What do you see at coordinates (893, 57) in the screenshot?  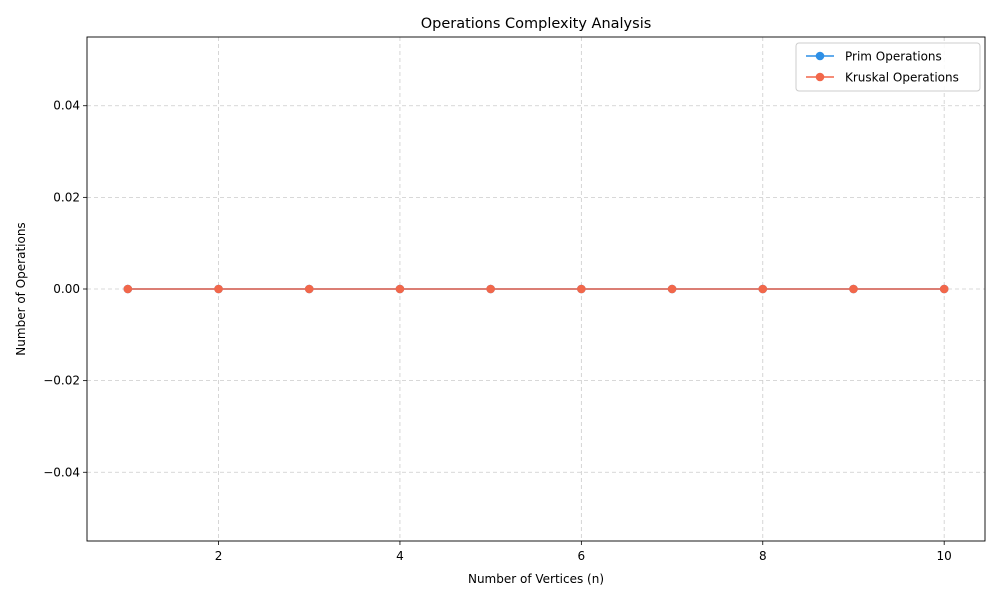 I see `legend-label-prim: Prim Operations` at bounding box center [893, 57].